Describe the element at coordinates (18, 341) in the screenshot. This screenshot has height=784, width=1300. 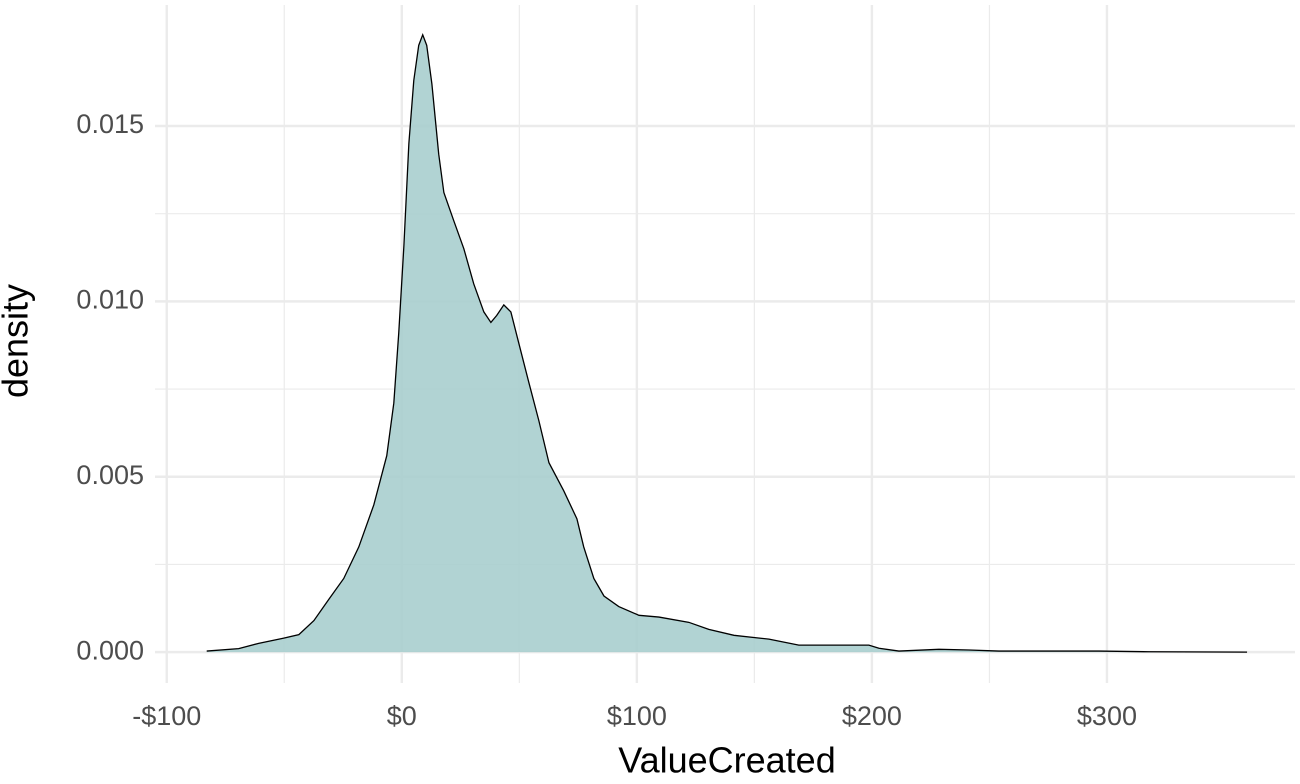
I see `y-axis-label: density` at that location.